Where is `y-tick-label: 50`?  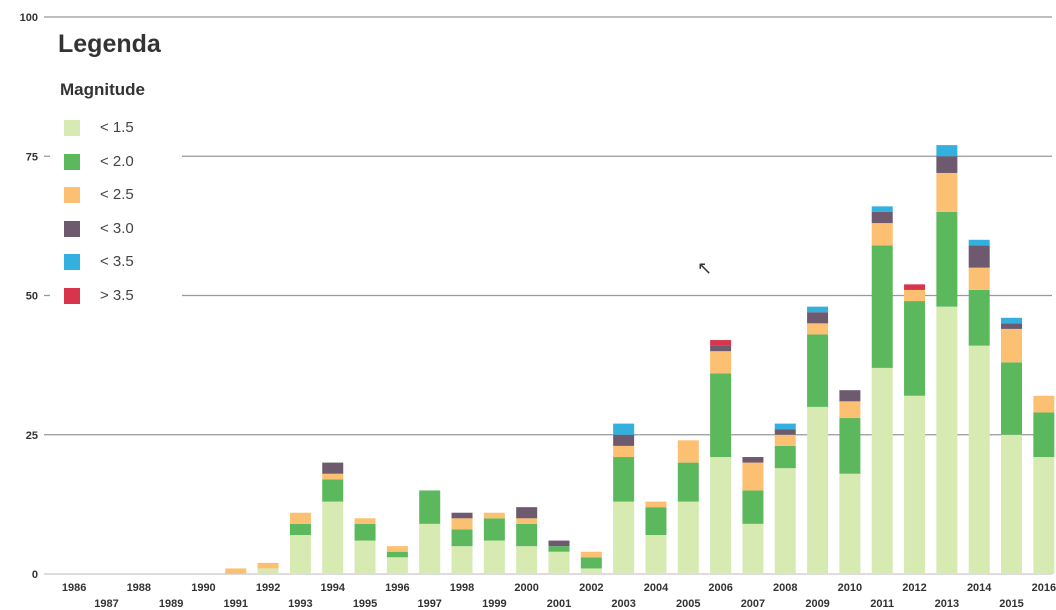 y-tick-label: 50 is located at coordinates (32, 297).